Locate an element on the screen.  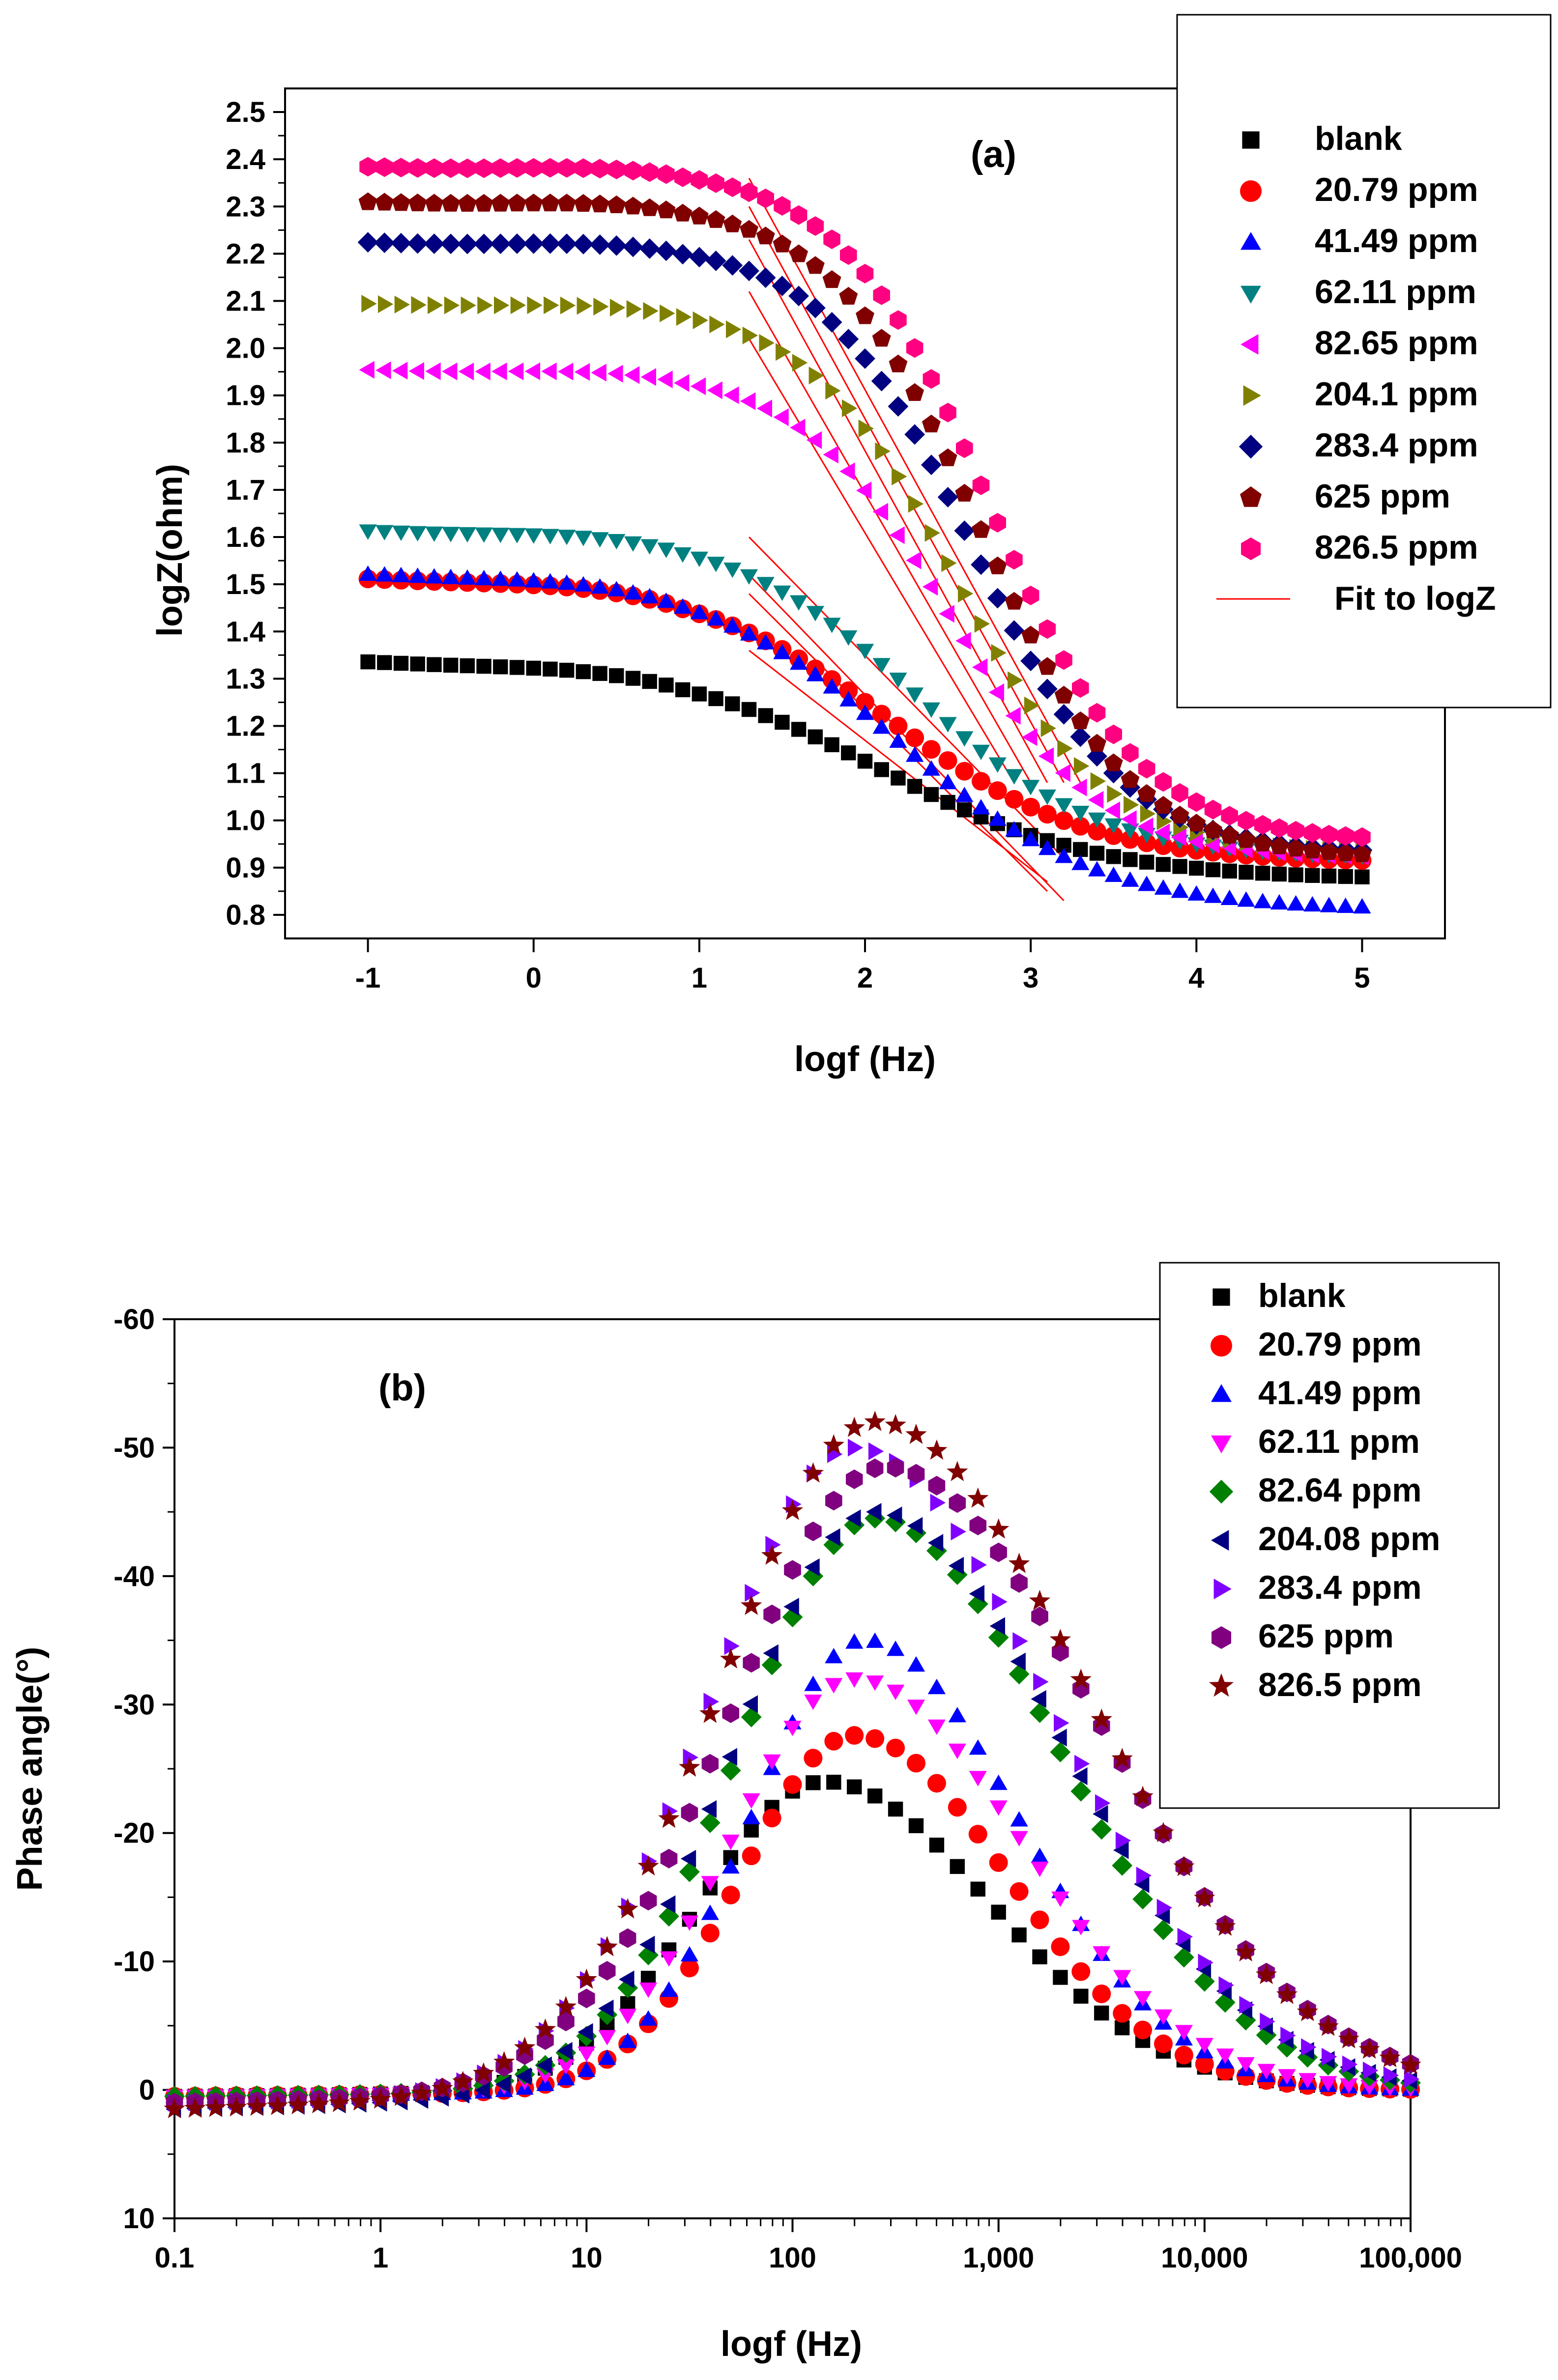
y-tick-label-a: 2.2 is located at coordinates (246, 254).